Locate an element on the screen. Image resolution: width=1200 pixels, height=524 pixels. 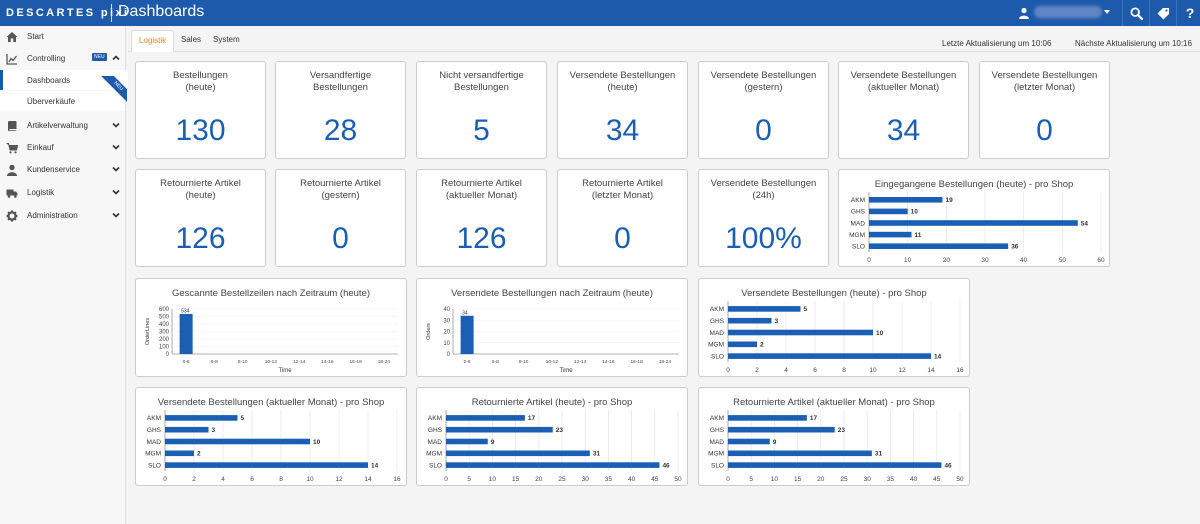
data-label: 11 is located at coordinates (918, 235).